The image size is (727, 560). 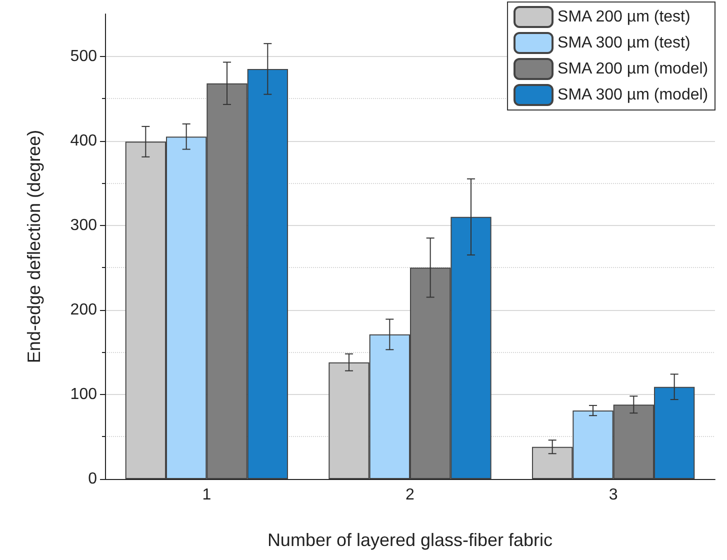 I want to click on y-tick-label: 0, so click(x=93, y=479).